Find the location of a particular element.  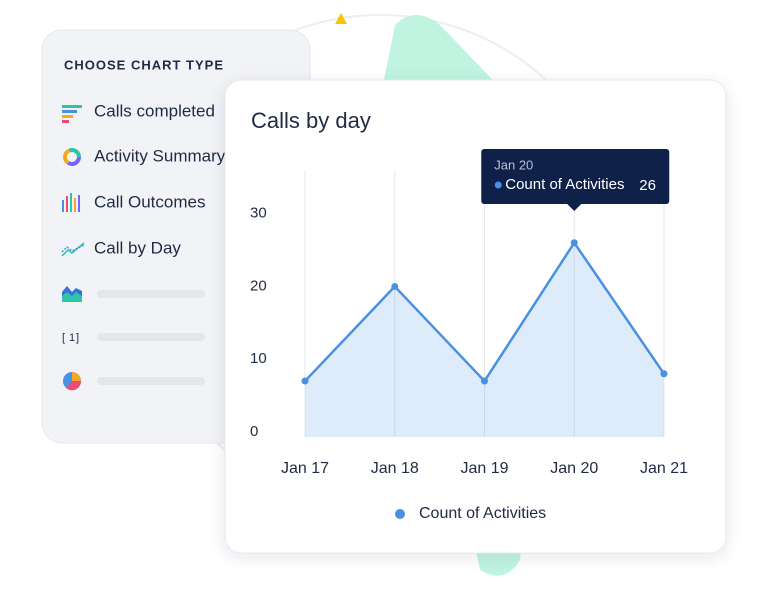

icon-bars is located at coordinates (72, 114).